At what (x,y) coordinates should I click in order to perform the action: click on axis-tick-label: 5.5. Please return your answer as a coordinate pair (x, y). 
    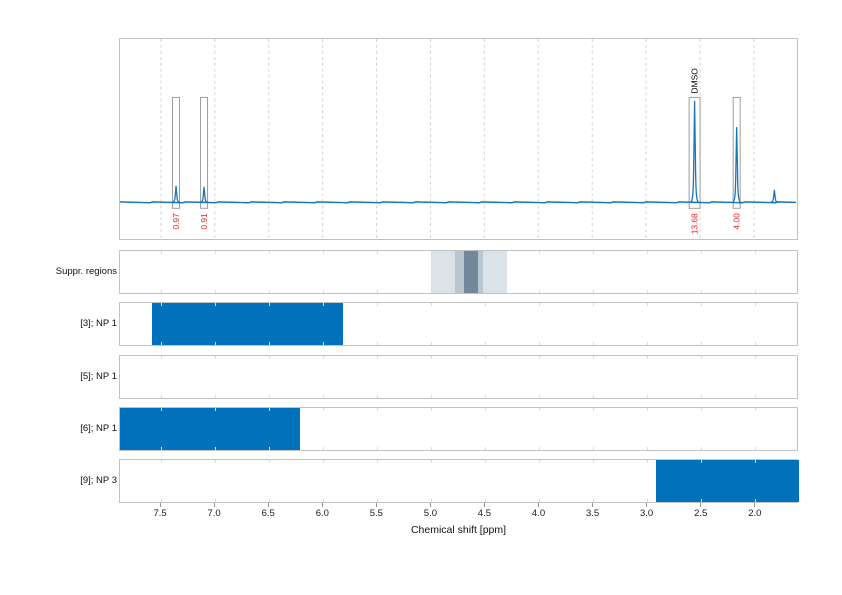
    Looking at the image, I should click on (376, 513).